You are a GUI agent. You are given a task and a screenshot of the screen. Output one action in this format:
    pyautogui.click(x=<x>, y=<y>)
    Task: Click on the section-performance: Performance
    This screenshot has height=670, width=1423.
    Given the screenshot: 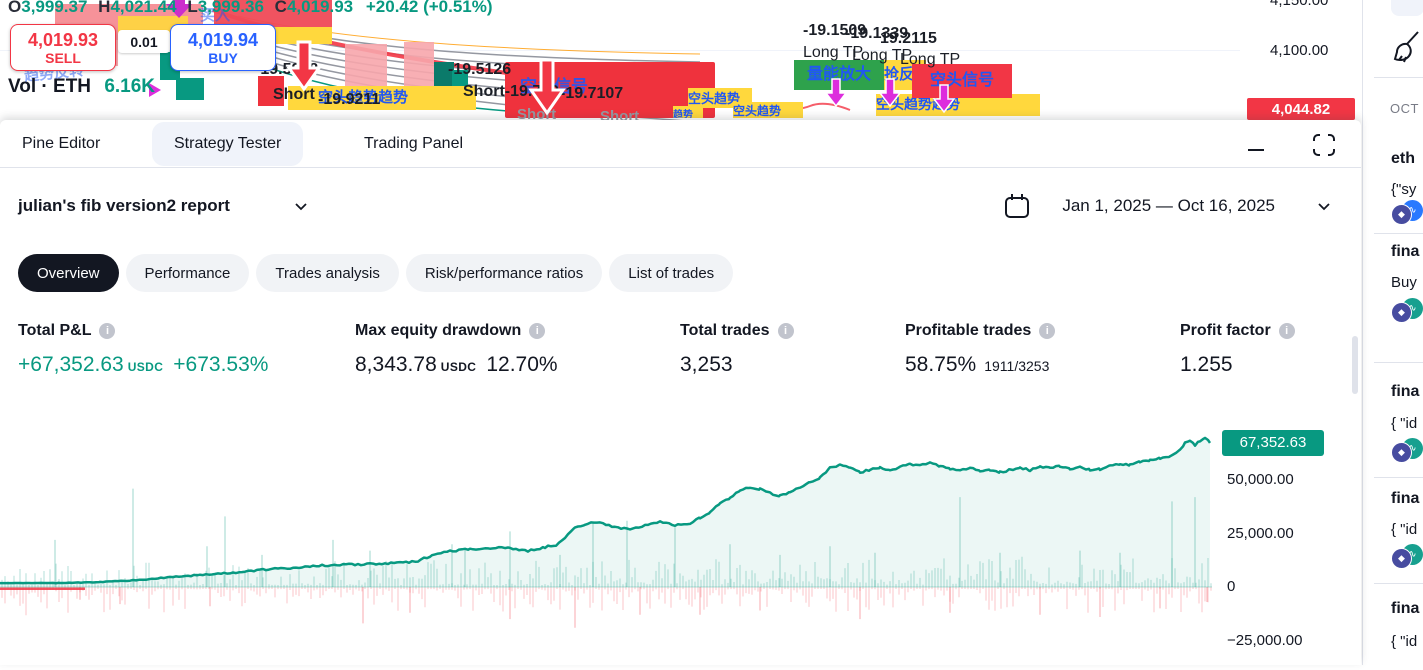 What is the action you would take?
    pyautogui.click(x=187, y=273)
    